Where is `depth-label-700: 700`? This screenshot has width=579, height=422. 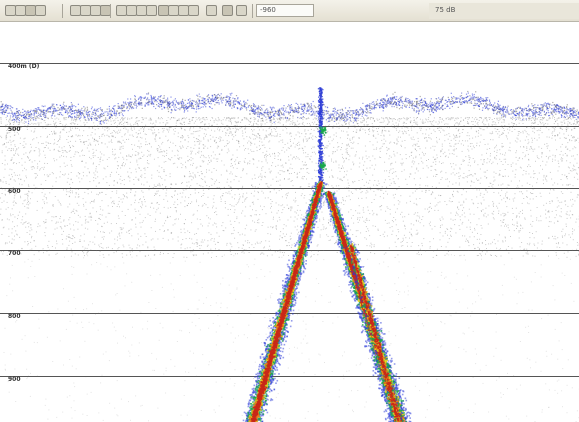
depth-label-700: 700 is located at coordinates (14, 254).